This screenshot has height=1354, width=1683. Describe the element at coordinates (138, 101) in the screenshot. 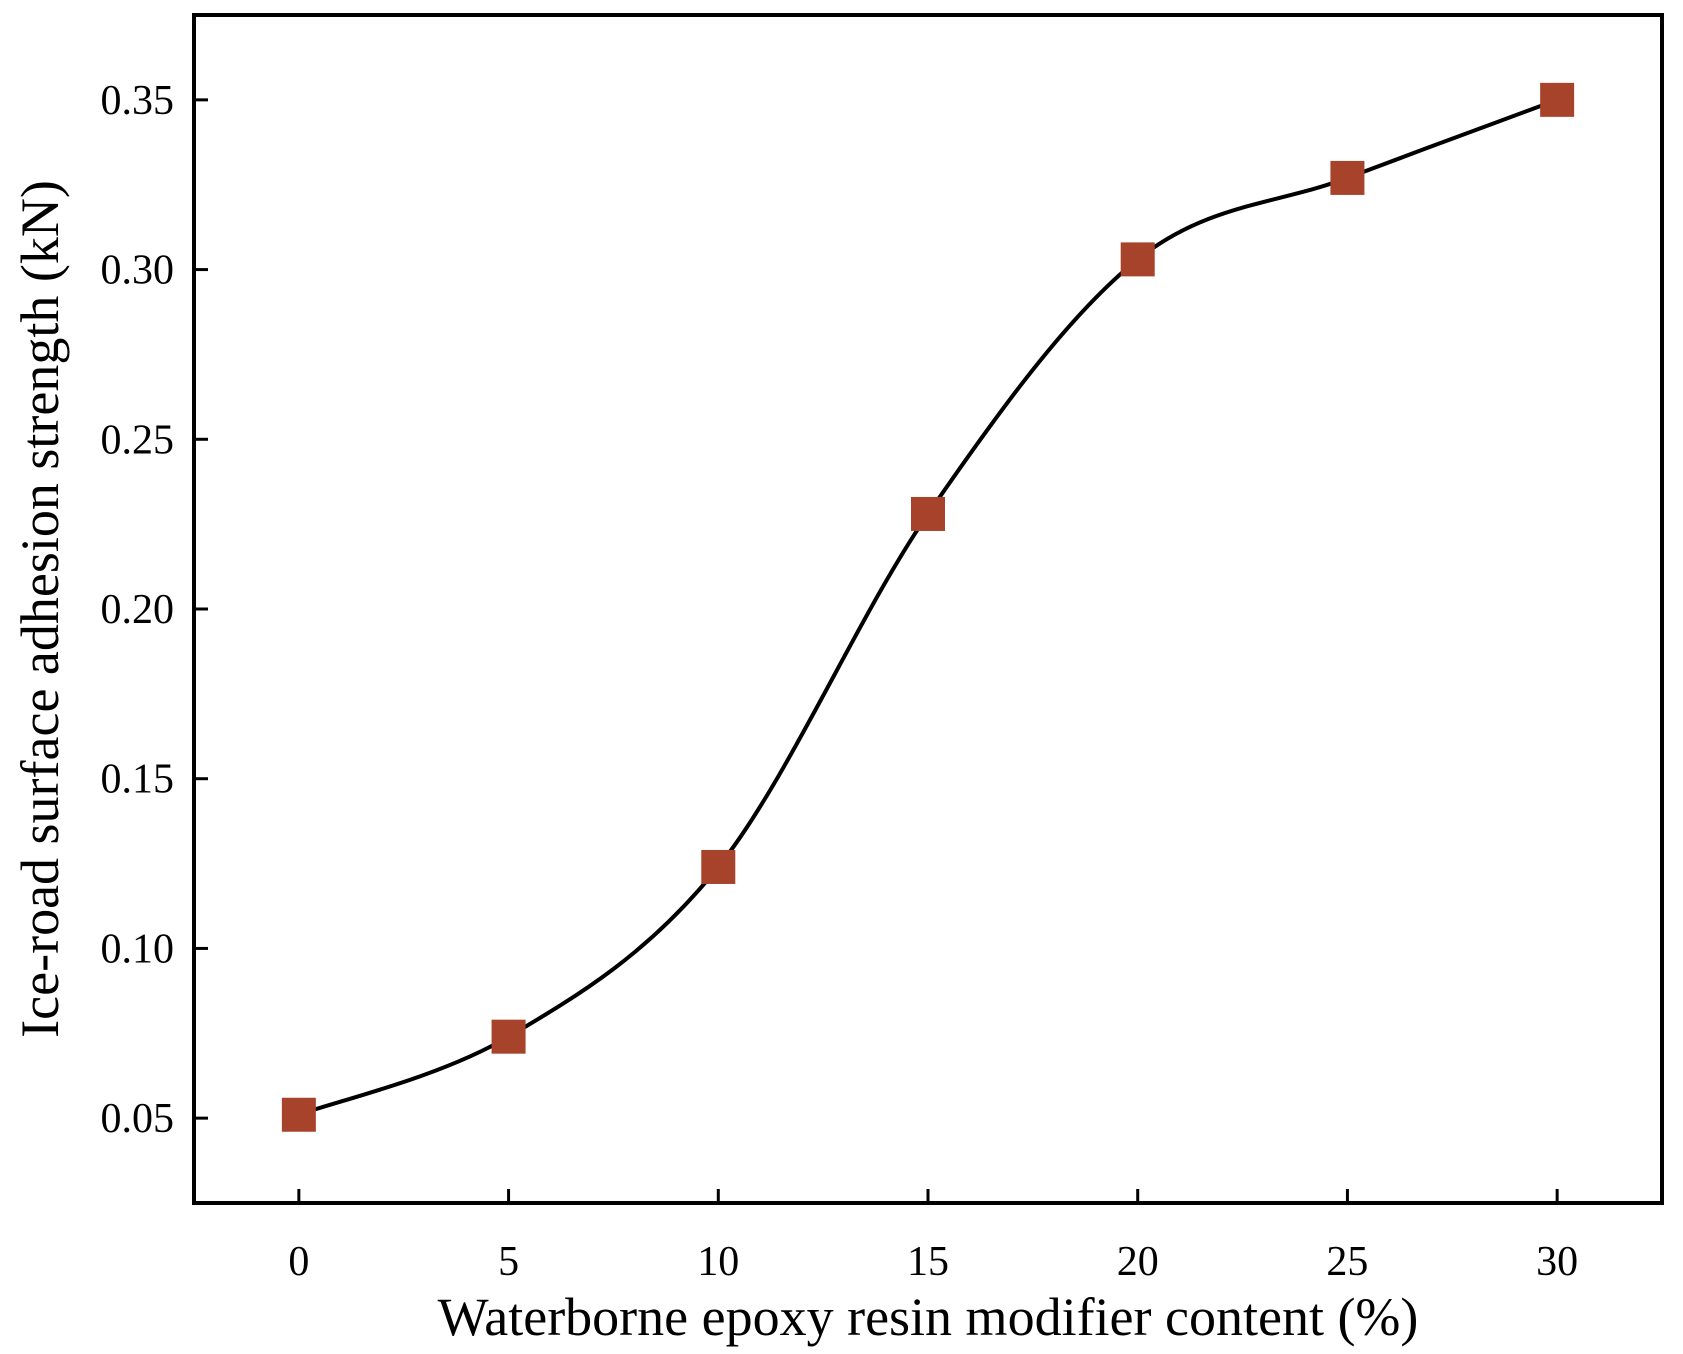

I see `y-tick-label: 0.35` at that location.